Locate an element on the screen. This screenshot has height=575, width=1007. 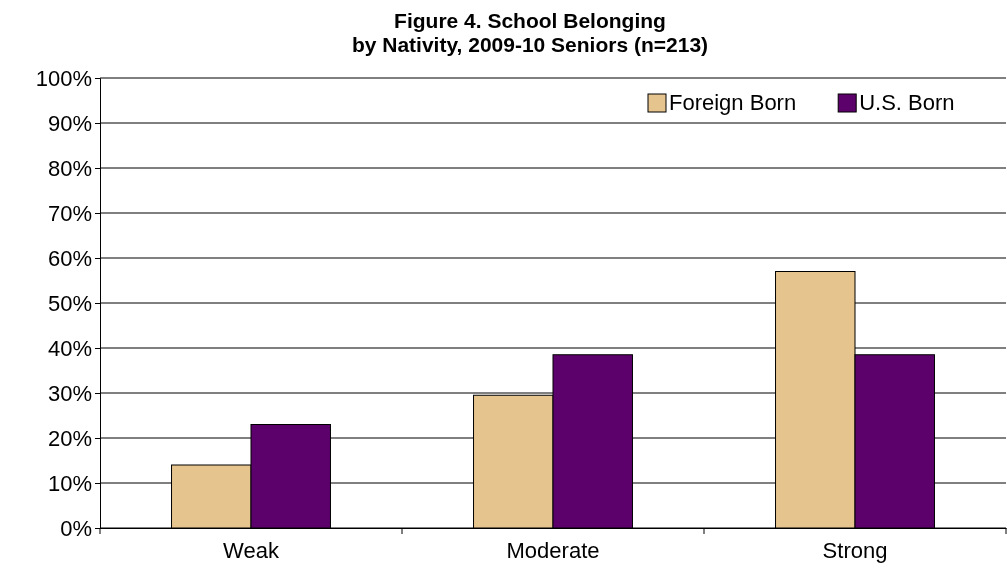
y-tick-label: 90% is located at coordinates (69, 123).